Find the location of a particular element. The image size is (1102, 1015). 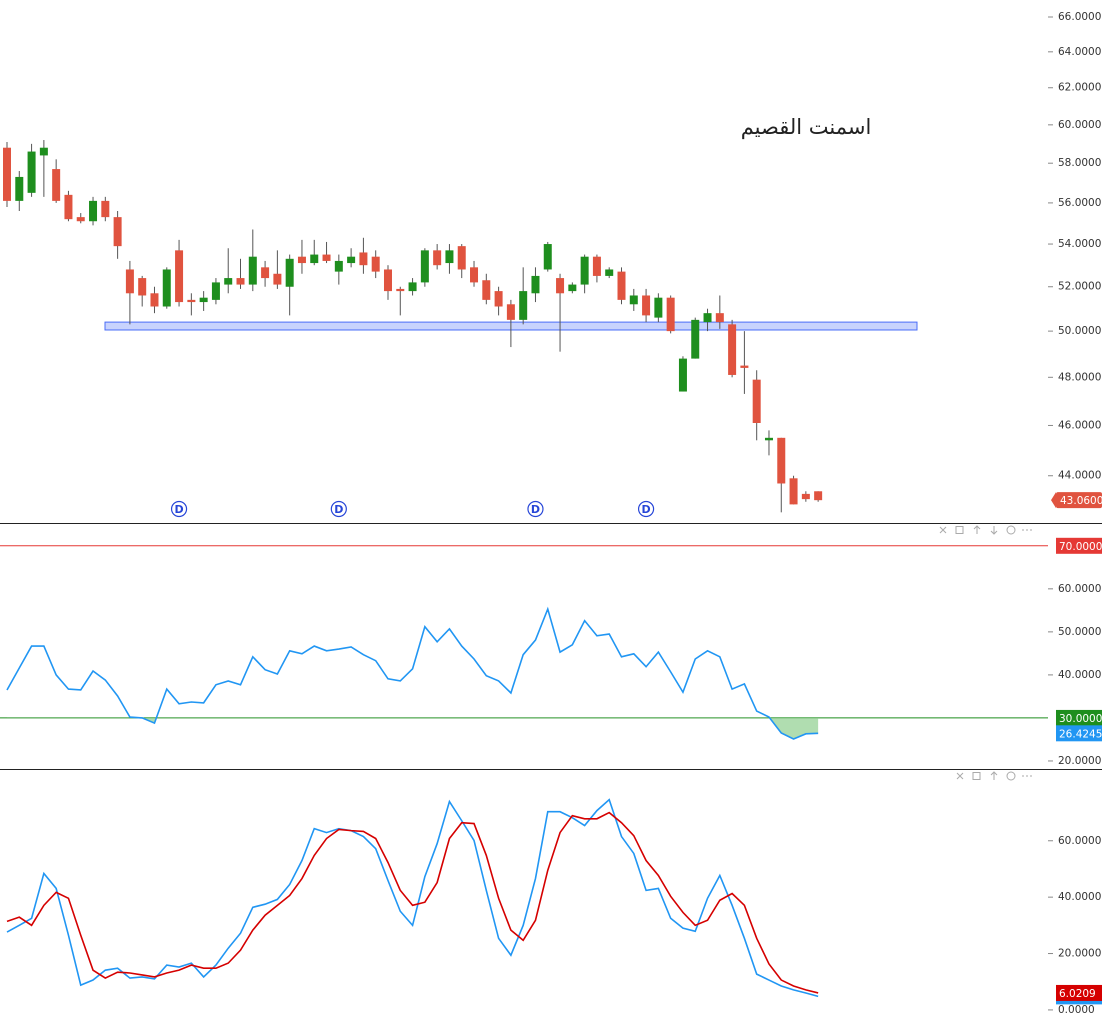

y-tick-label: 44.0000 is located at coordinates (1079, 476).